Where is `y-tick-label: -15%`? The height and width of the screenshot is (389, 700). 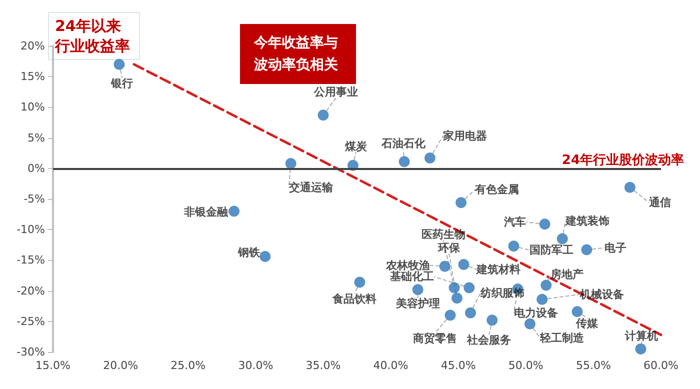
y-tick-label: -15% is located at coordinates (30, 260).